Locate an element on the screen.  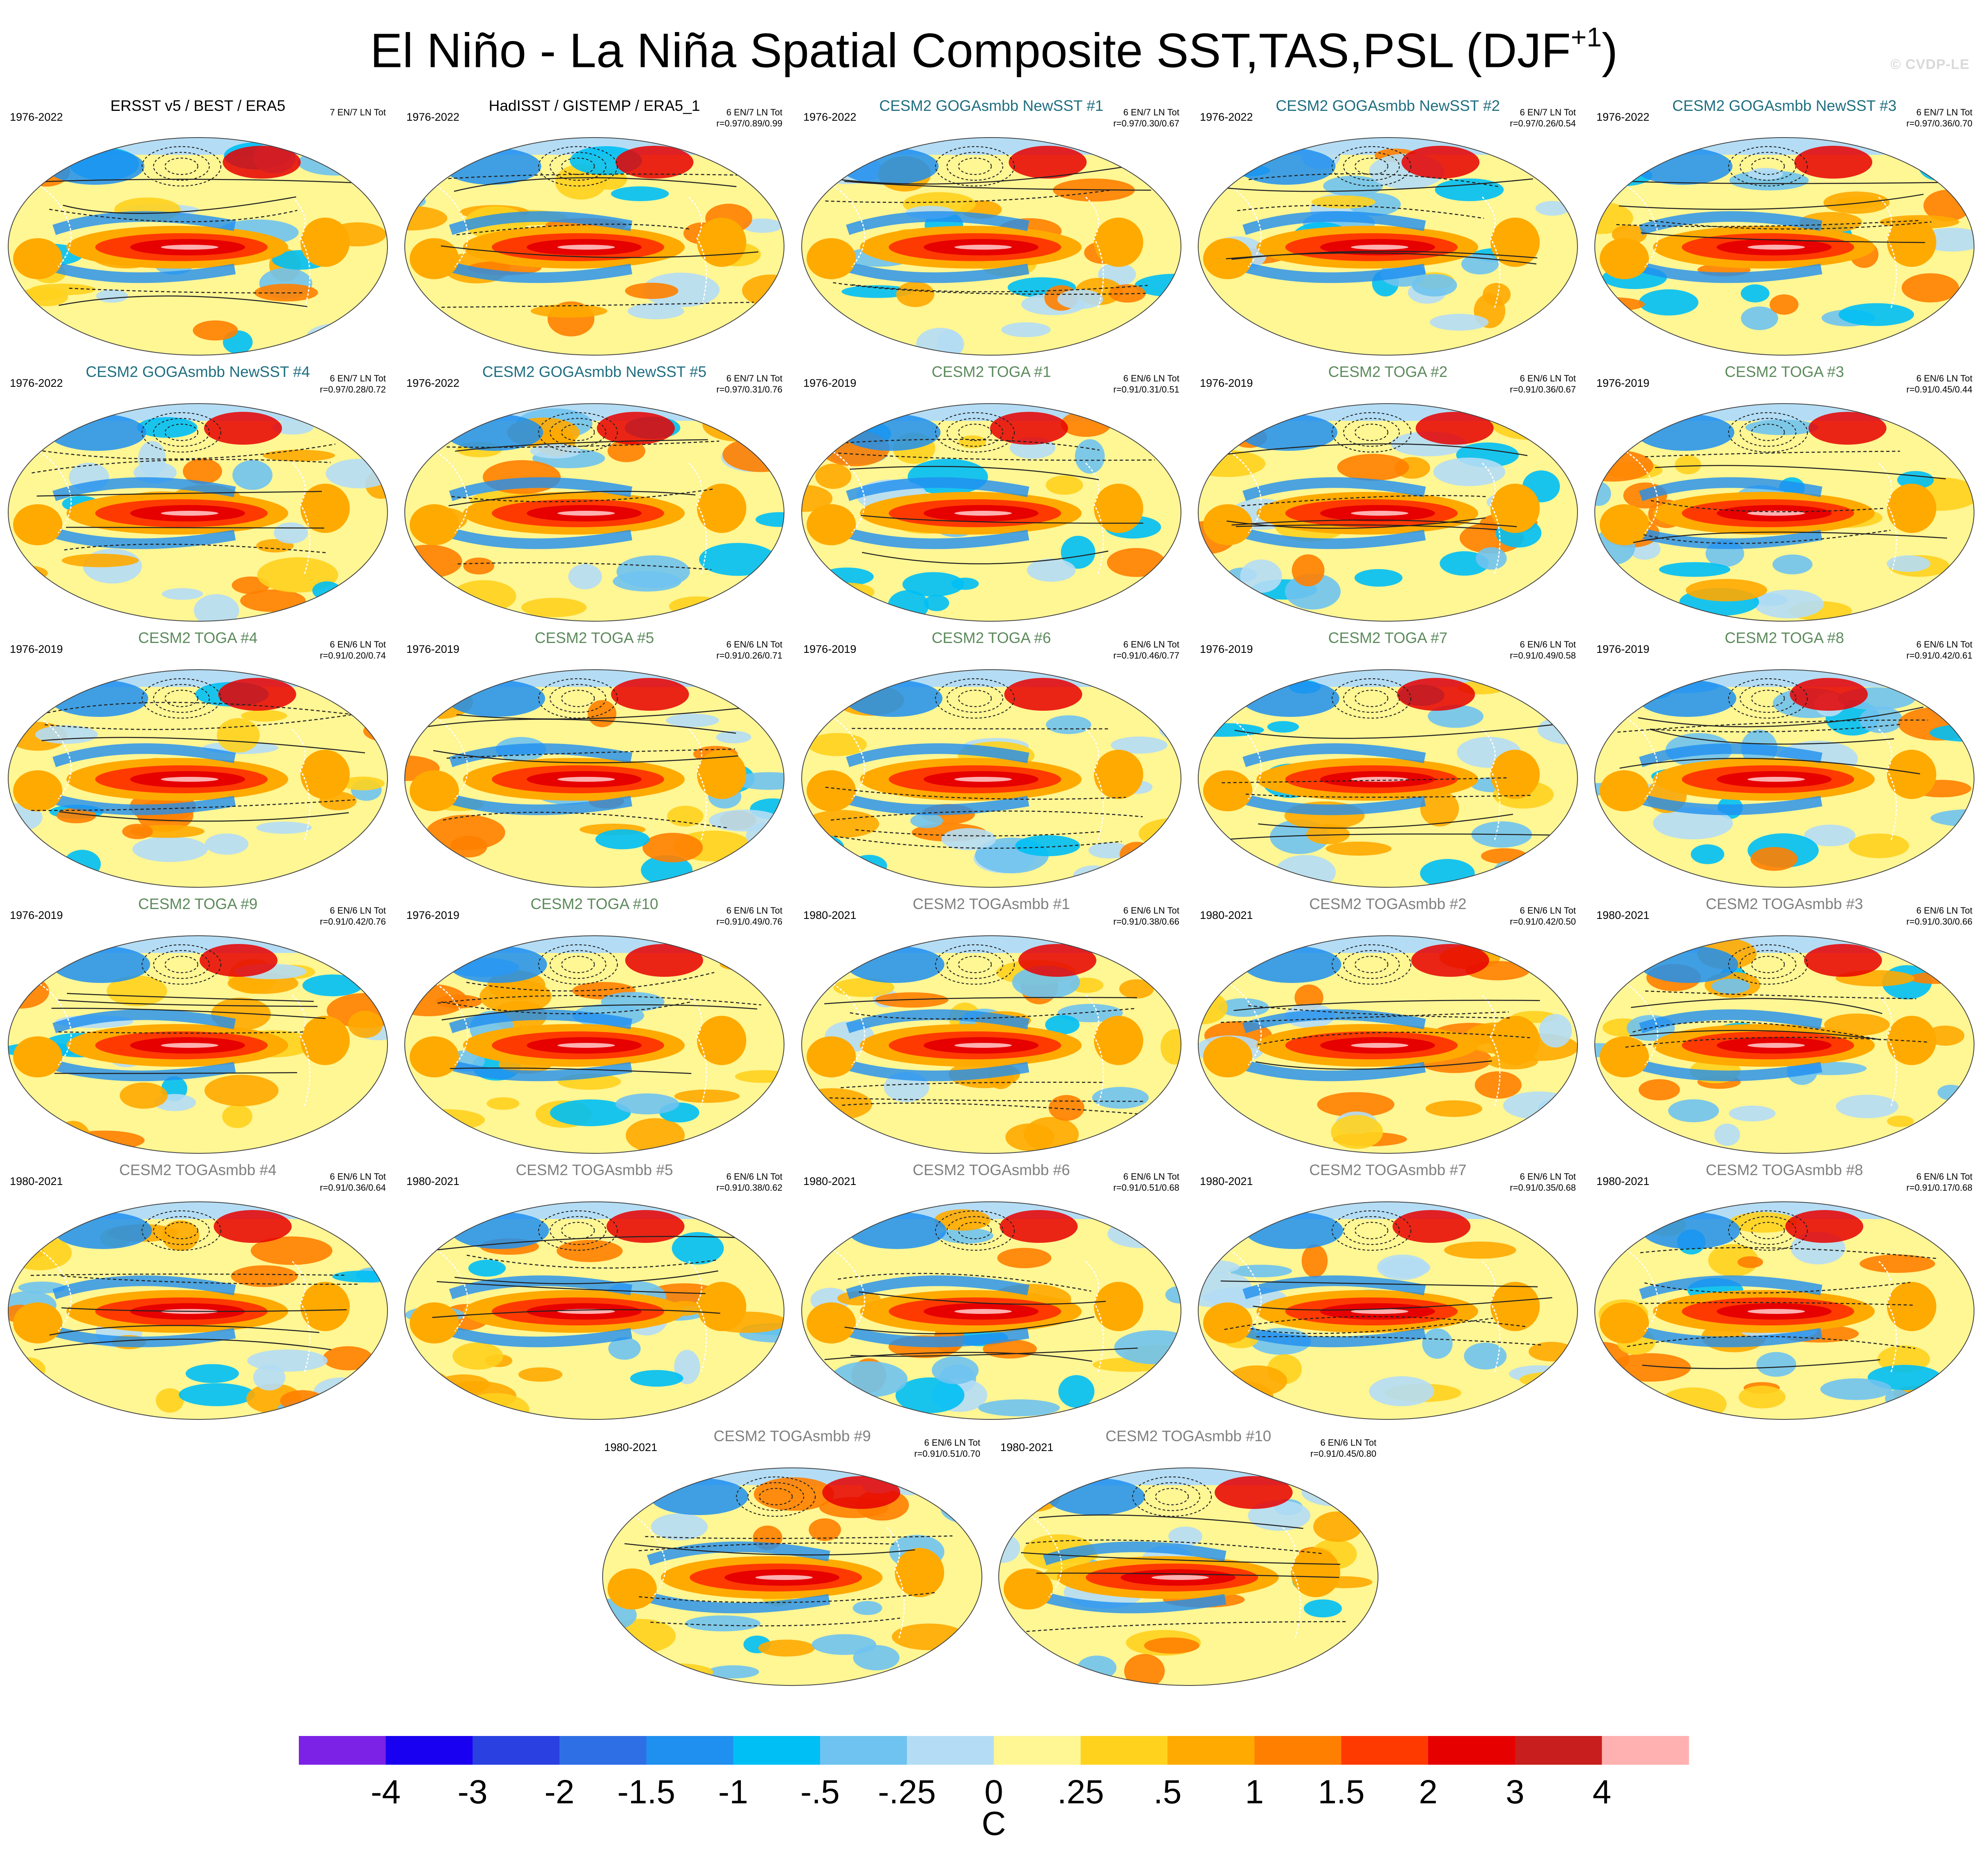
panel-event-info: 6 EN/6 LN Tot r=0.91/0.46/0.77 is located at coordinates (1146, 650).